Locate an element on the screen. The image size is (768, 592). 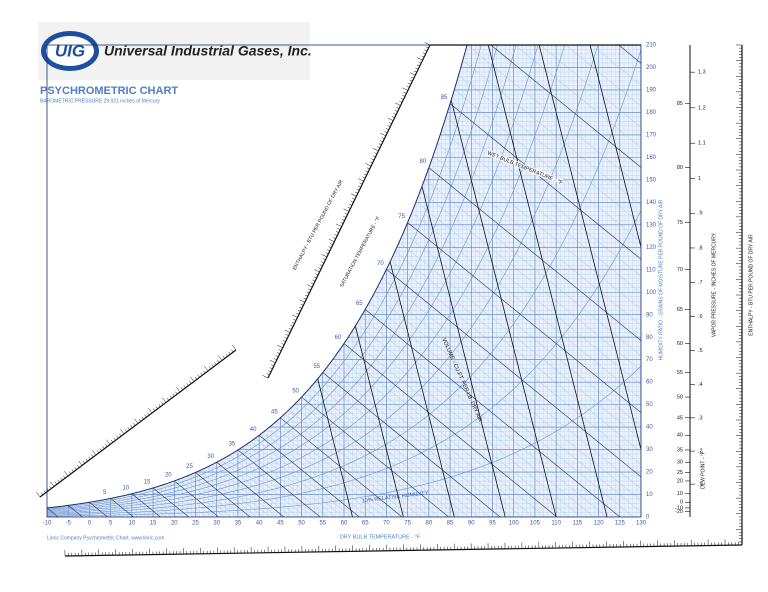
saturation-tick-label: 75 is located at coordinates (401, 217).